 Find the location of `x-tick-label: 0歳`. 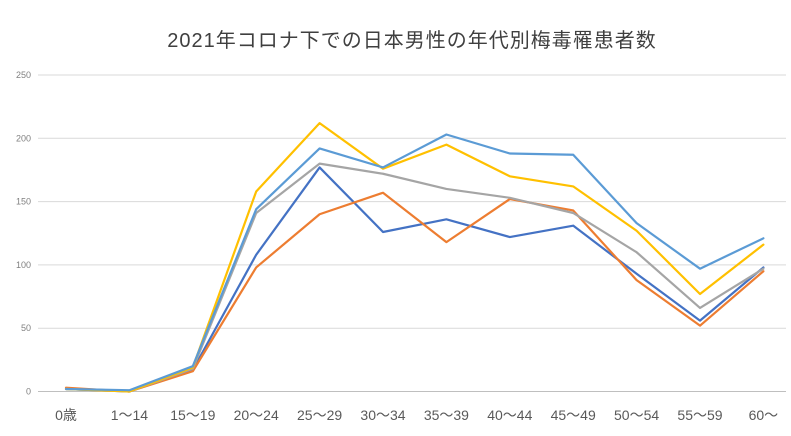

x-tick-label: 0歳 is located at coordinates (66, 415).